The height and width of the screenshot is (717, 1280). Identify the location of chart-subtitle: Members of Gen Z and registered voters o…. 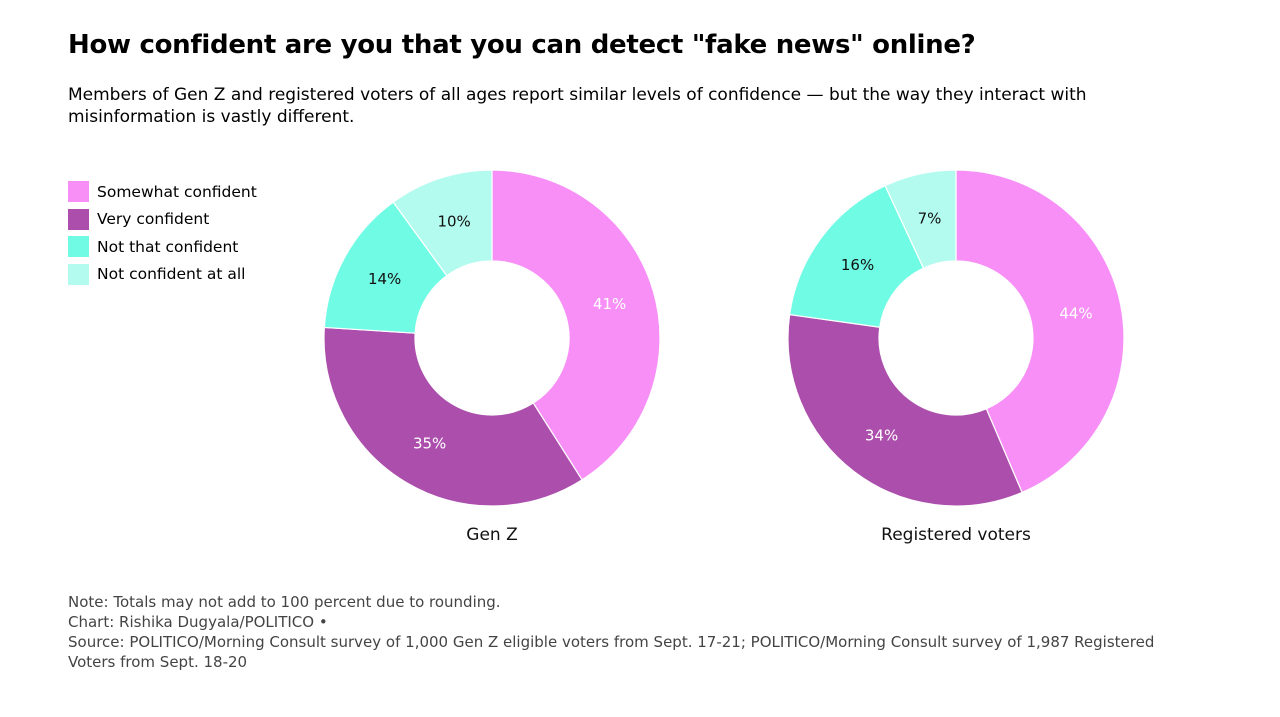
(577, 106).